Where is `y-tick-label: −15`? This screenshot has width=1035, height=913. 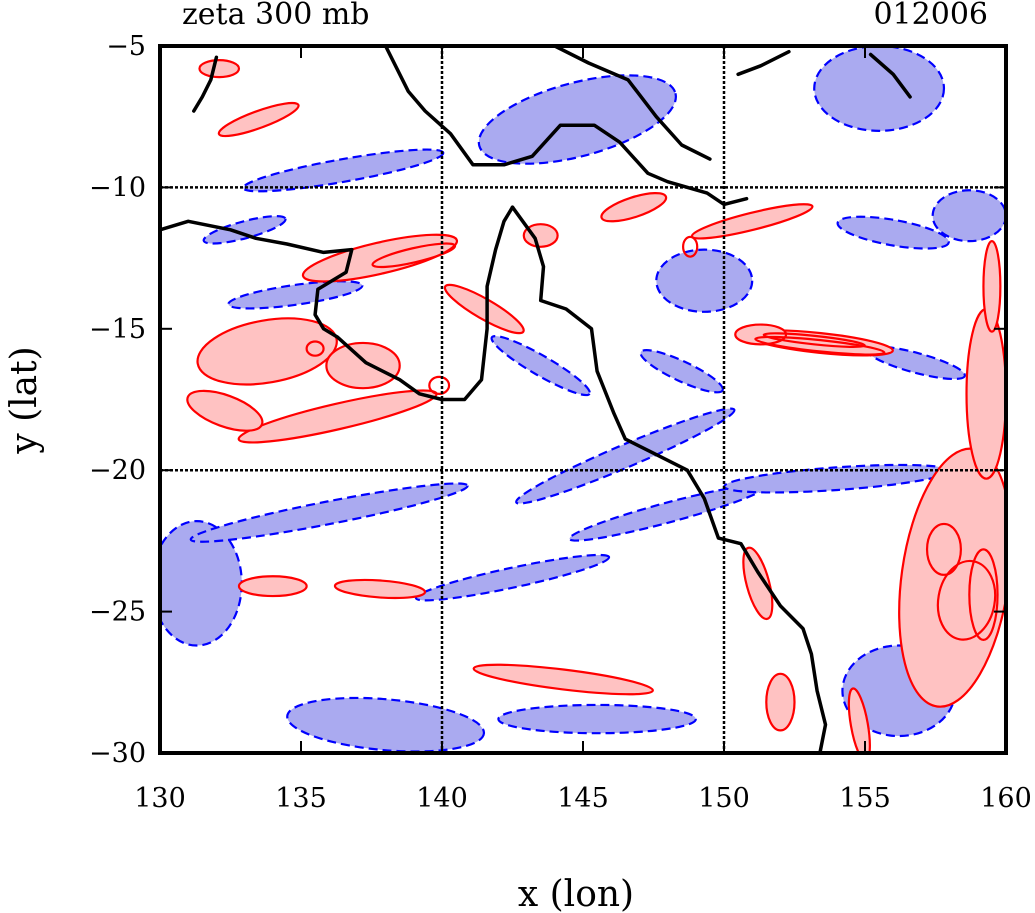 y-tick-label: −15 is located at coordinates (117, 329).